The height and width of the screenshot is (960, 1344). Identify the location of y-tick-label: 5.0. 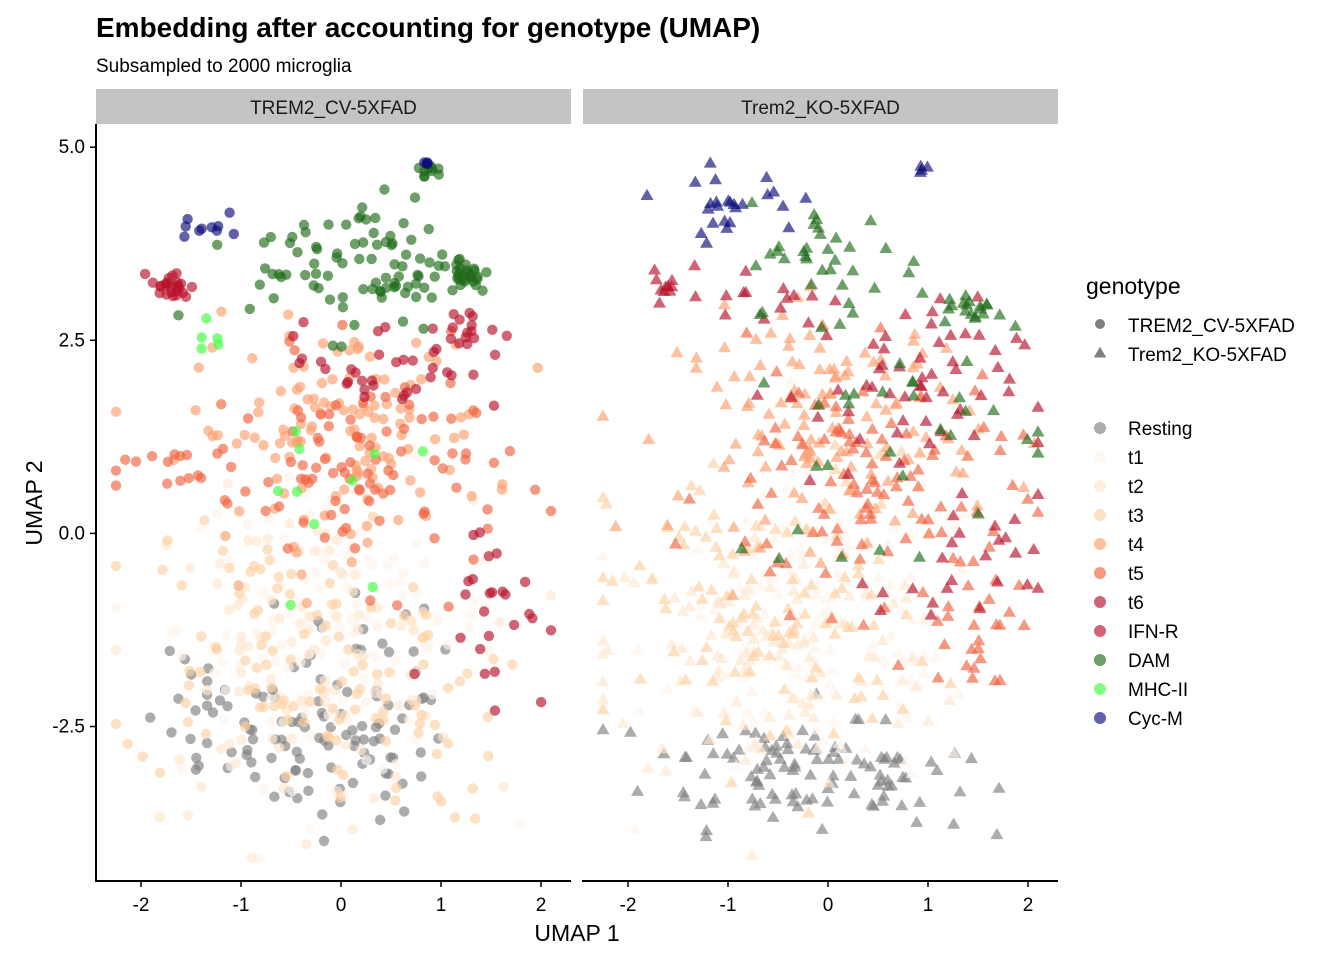
(72, 147).